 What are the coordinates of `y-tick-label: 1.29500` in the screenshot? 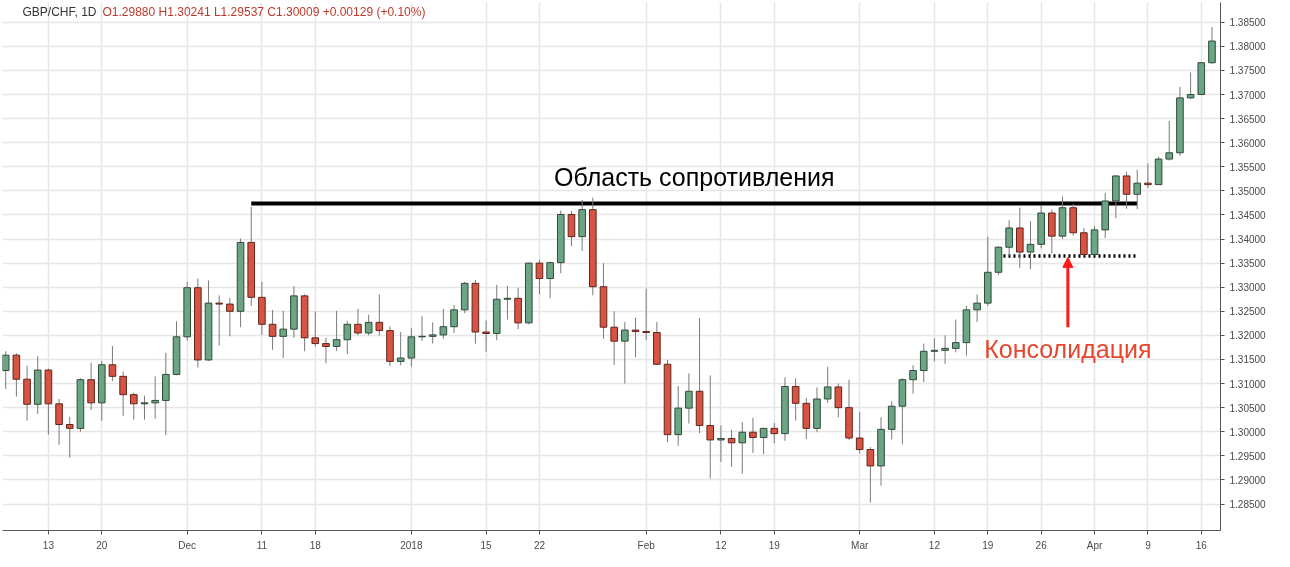 It's located at (1248, 456).